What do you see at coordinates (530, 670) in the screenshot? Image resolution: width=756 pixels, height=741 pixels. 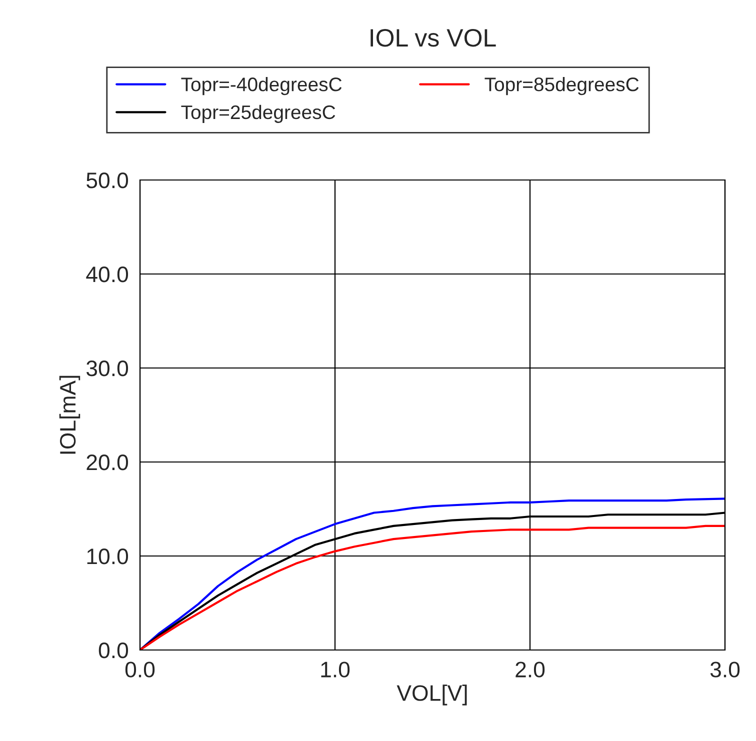 I see `x-tick-label: 2.0` at bounding box center [530, 670].